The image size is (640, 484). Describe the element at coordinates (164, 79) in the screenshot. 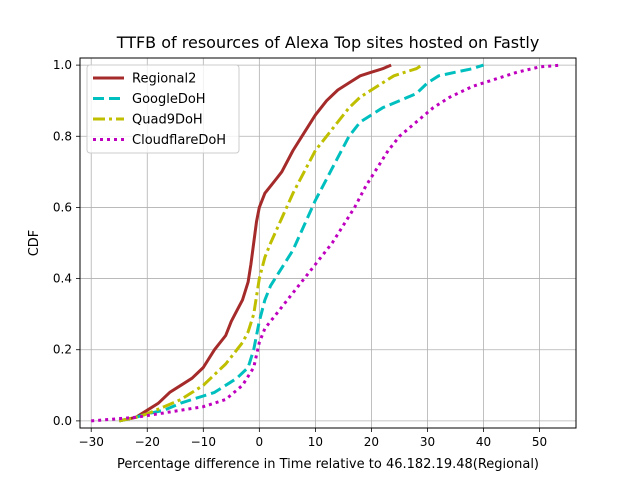

I see `legend-label: Regional2` at that location.